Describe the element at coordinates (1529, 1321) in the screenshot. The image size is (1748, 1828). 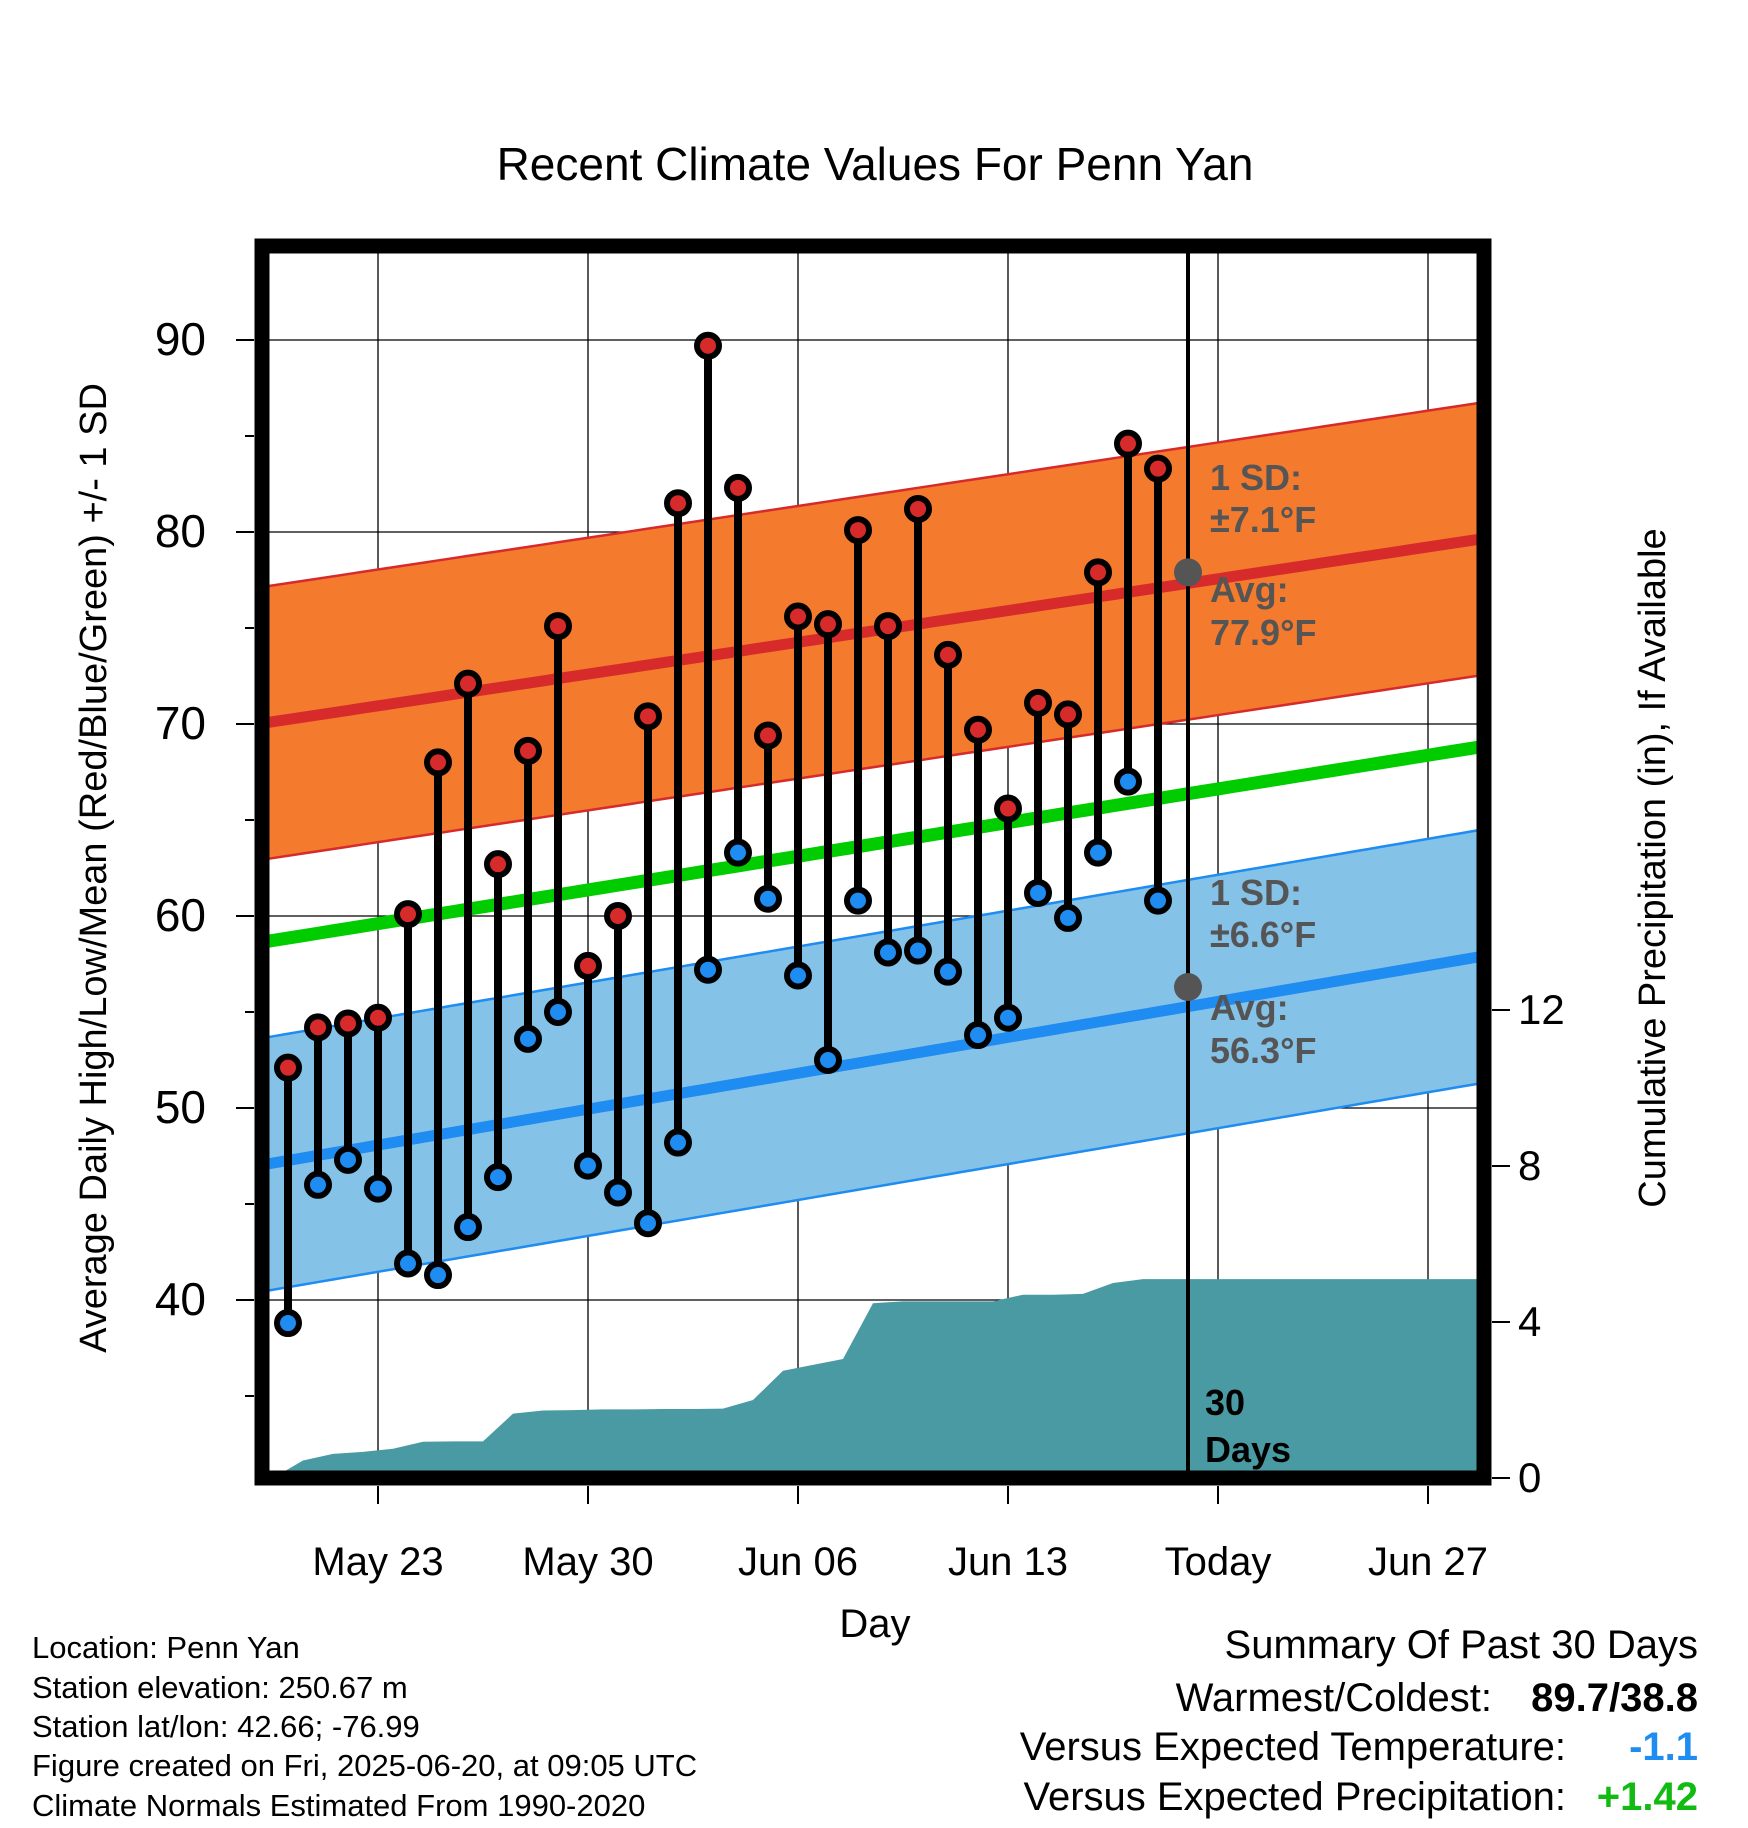
I see `y-right-tick-label: 4` at that location.